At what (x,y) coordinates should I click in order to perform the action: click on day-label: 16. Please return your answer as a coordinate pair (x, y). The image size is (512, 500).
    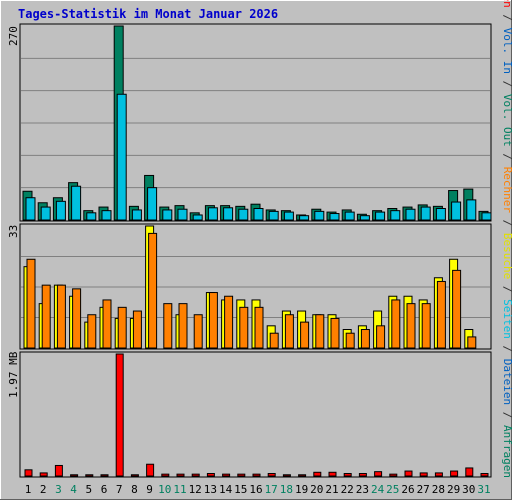
    Looking at the image, I should click on (255, 489).